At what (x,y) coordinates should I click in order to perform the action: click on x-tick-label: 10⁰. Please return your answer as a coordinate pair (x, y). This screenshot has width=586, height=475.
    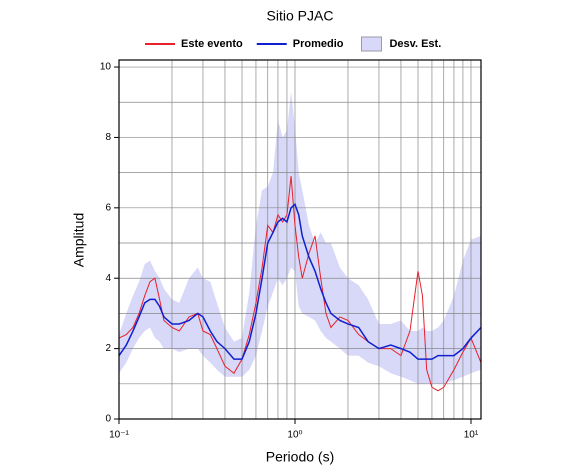
    Looking at the image, I should click on (294, 435).